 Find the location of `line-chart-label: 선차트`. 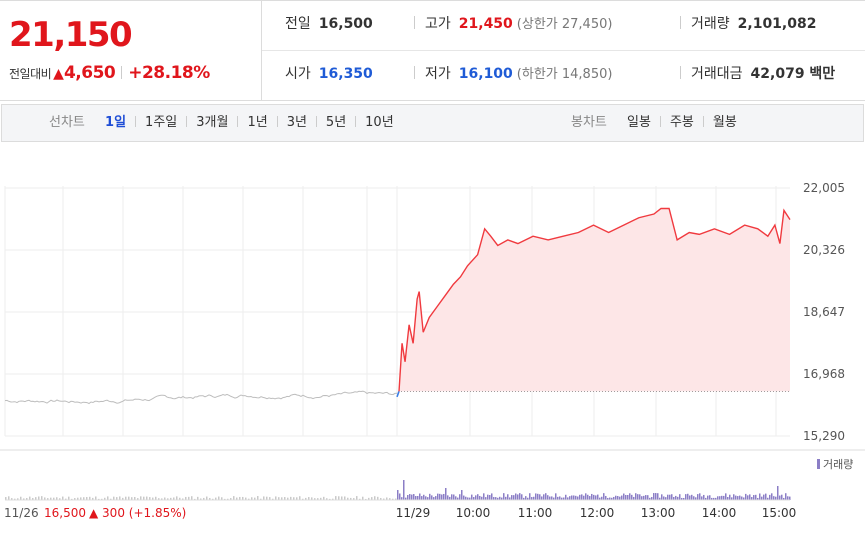

line-chart-label: 선차트 is located at coordinates (67, 122).